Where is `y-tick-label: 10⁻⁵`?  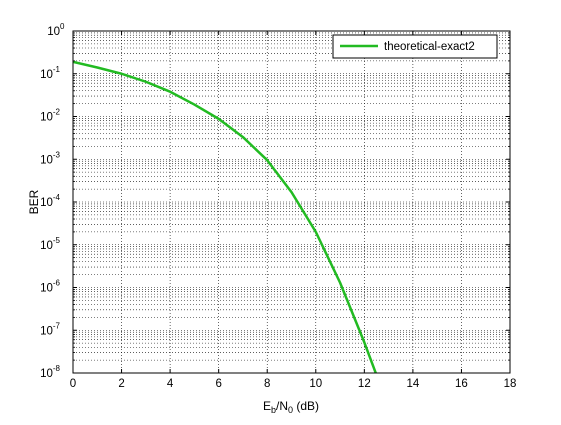
y-tick-label: 10⁻⁵ is located at coordinates (50, 244).